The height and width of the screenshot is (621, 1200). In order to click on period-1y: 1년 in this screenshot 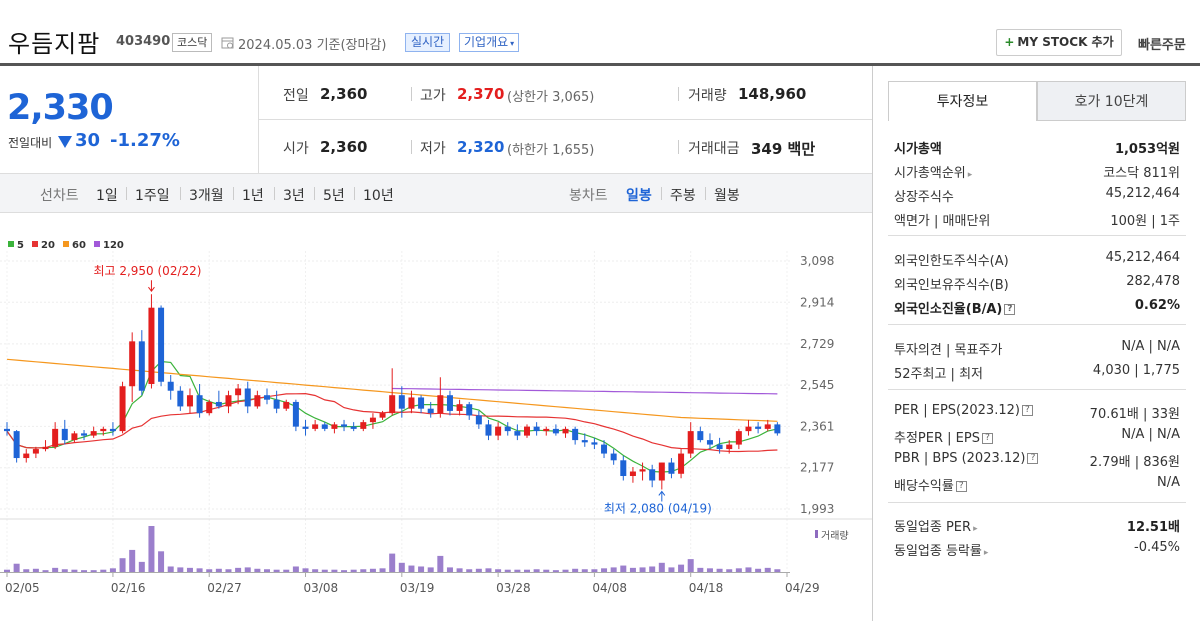, I will do `click(253, 196)`.